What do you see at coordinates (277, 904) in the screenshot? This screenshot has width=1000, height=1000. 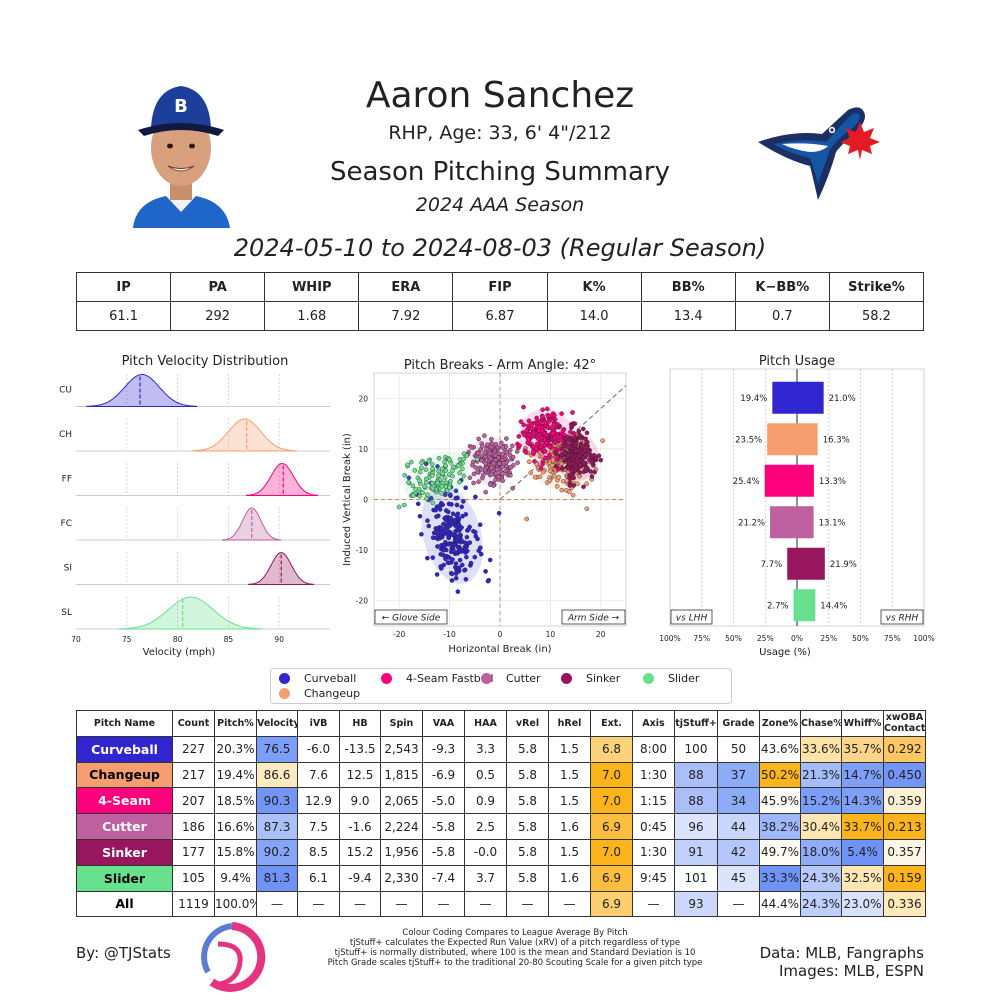 I see `pitch-metric-cell: —` at bounding box center [277, 904].